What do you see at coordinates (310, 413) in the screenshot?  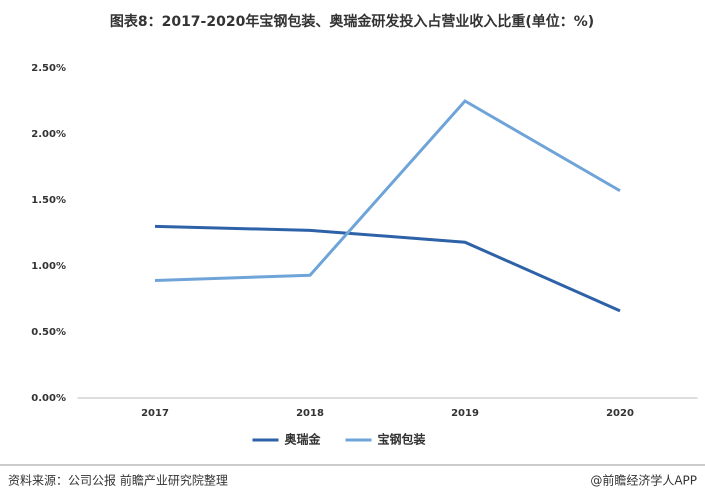 I see `x-tick-label: 2018` at bounding box center [310, 413].